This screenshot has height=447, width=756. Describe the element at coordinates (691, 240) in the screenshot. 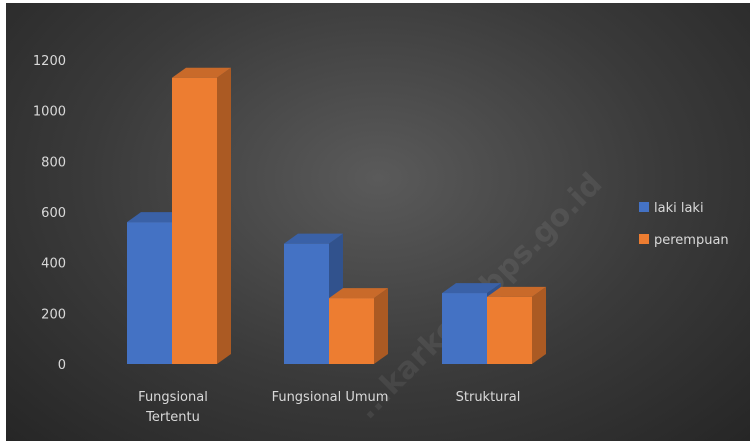

I see `legend-label: perempuan` at that location.